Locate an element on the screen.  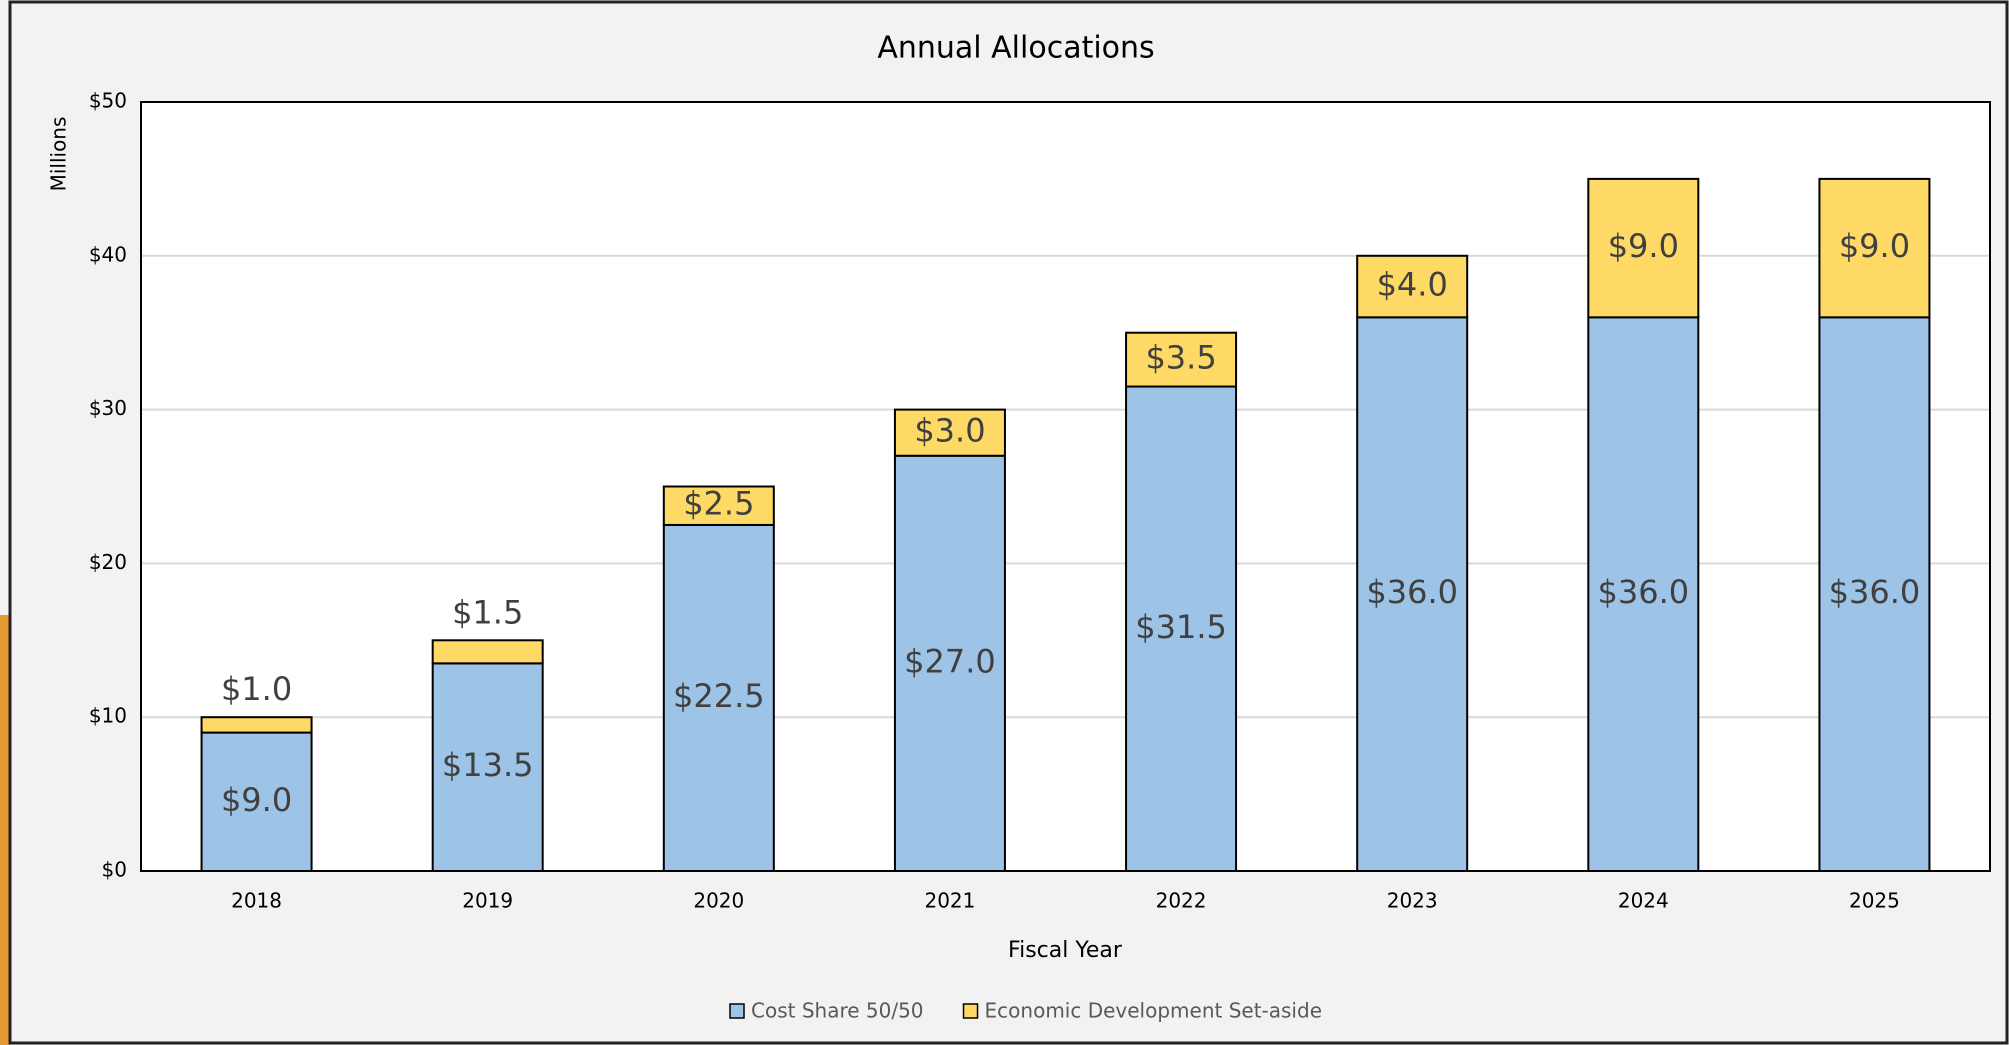
data-label: $4.0 is located at coordinates (1412, 285).